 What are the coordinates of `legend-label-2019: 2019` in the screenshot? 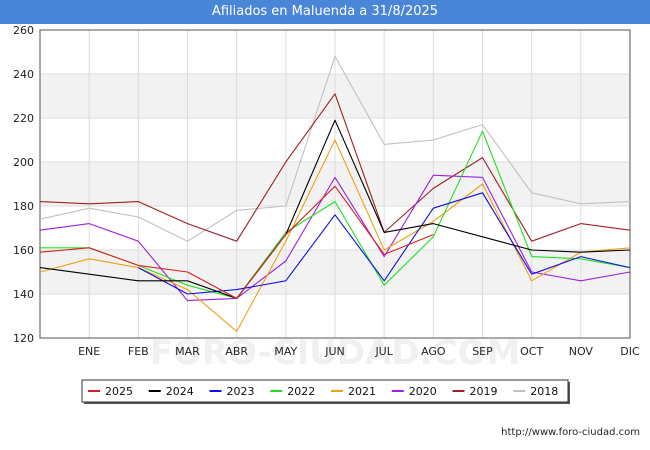 It's located at (484, 391).